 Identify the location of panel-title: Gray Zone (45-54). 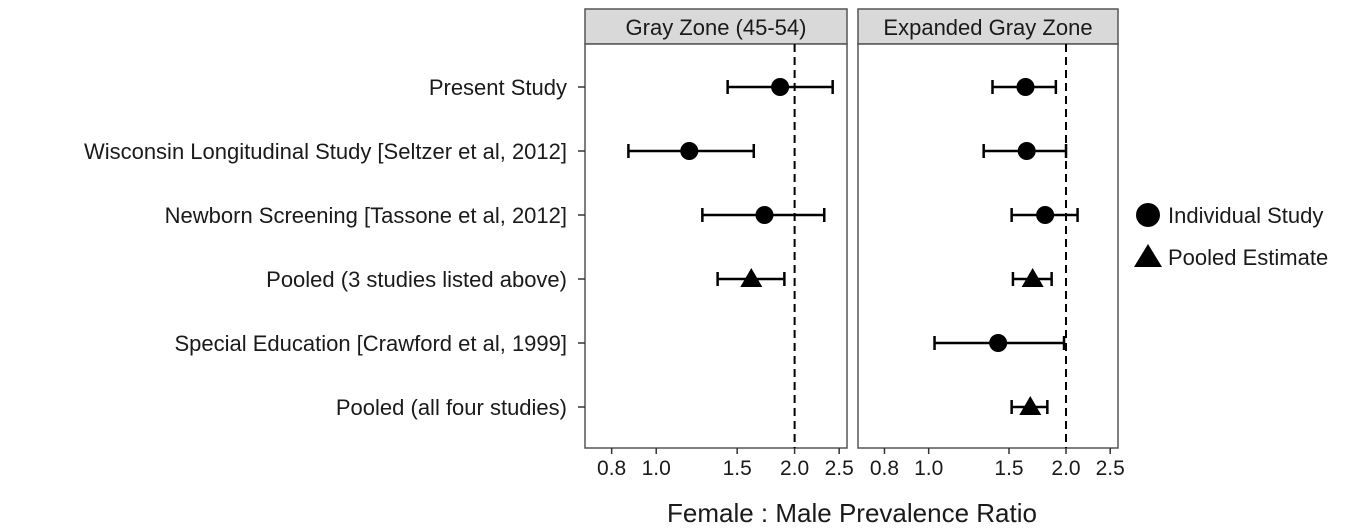
(716, 27).